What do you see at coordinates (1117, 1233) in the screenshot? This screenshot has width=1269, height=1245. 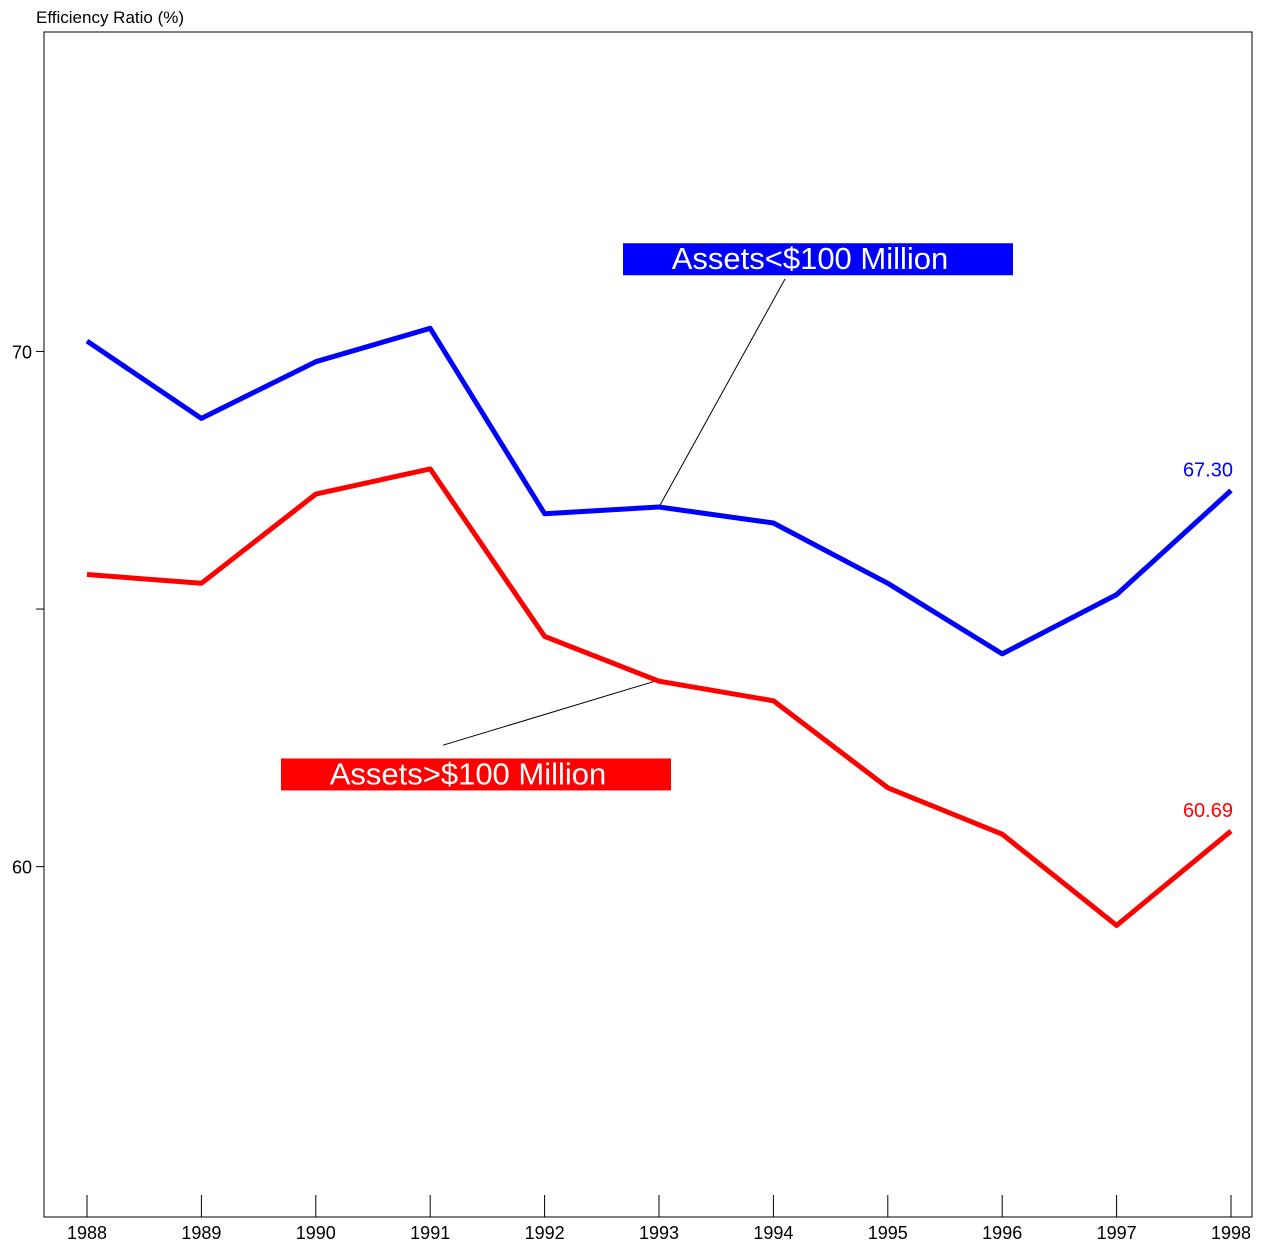 I see `x-tick-label: 1997` at bounding box center [1117, 1233].